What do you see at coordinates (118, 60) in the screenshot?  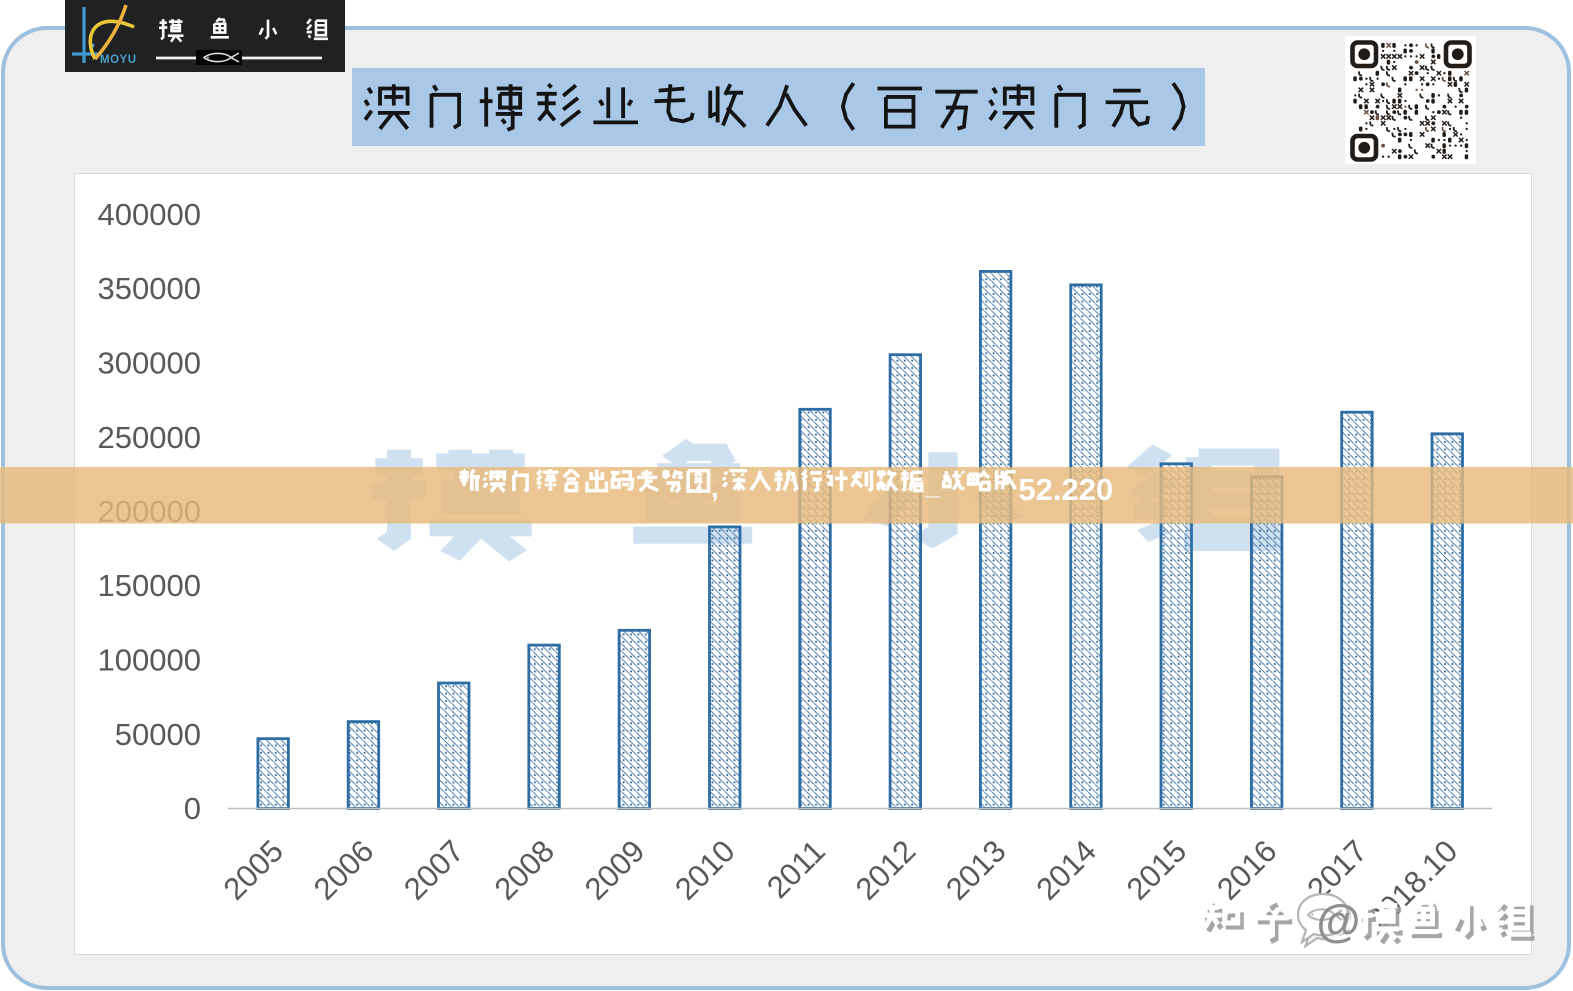 I see `svg-text: MOYU` at bounding box center [118, 60].